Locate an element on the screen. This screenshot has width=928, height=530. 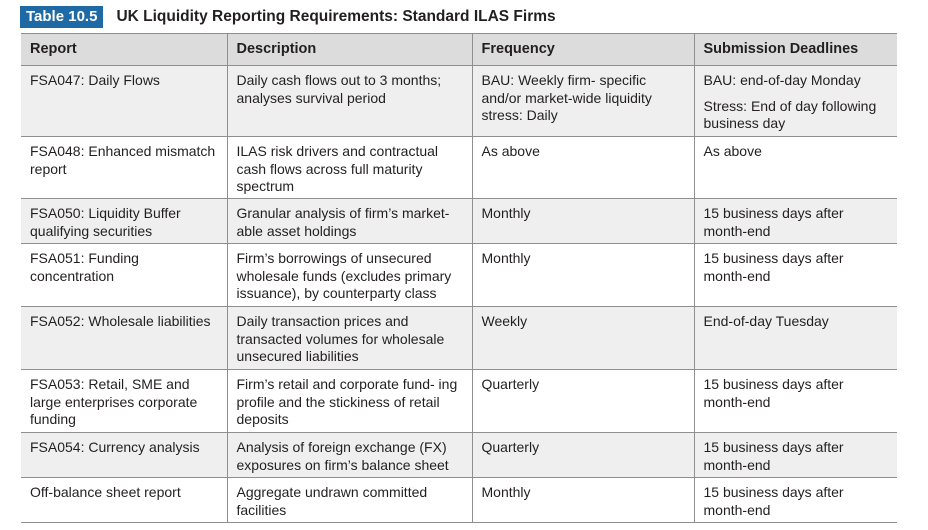
cell-deadline: End-of-day Tuesday is located at coordinates (795, 338).